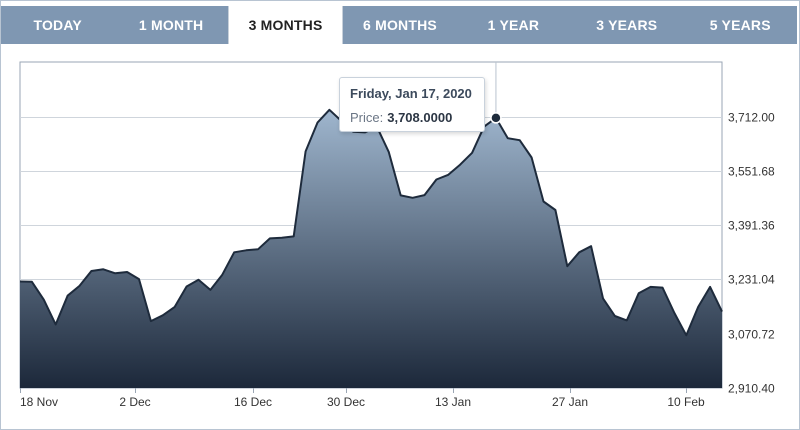 This screenshot has width=800, height=430. I want to click on tab-1-year: 1 YEAR, so click(513, 25).